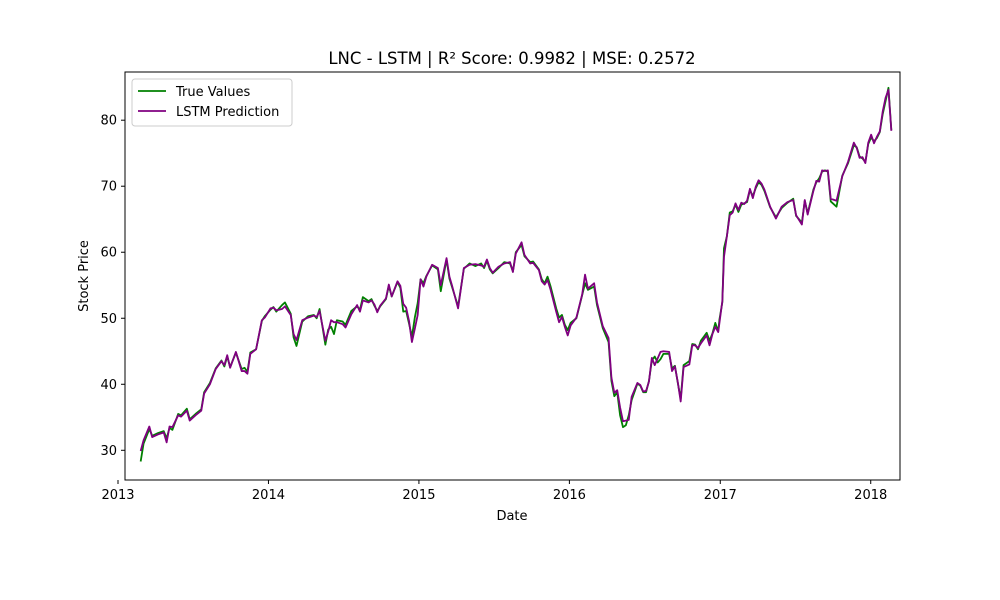 The height and width of the screenshot is (600, 1000). What do you see at coordinates (268, 495) in the screenshot?
I see `x-tick-label: 2014` at bounding box center [268, 495].